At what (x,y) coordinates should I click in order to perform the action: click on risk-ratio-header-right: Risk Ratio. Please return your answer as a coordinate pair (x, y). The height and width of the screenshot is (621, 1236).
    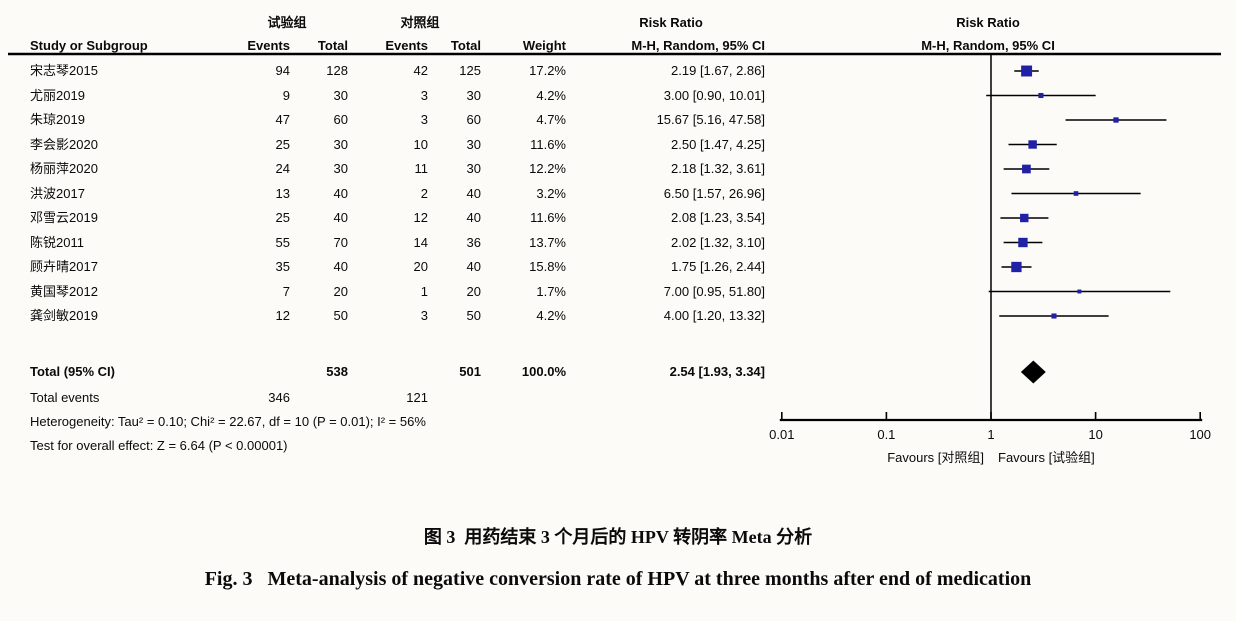
    Looking at the image, I should click on (988, 22).